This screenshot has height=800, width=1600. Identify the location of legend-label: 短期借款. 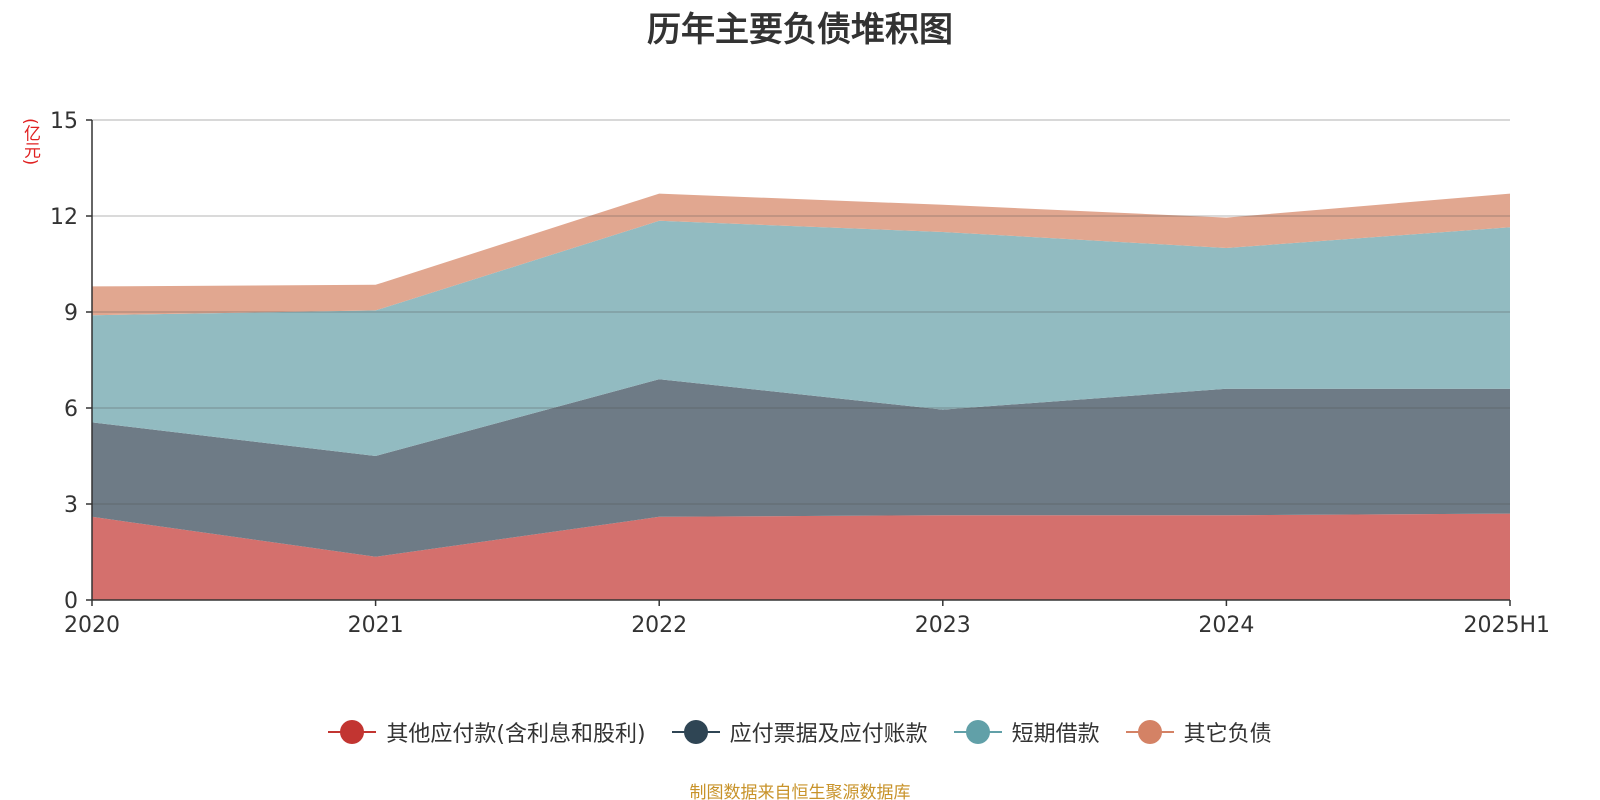
(1055, 734).